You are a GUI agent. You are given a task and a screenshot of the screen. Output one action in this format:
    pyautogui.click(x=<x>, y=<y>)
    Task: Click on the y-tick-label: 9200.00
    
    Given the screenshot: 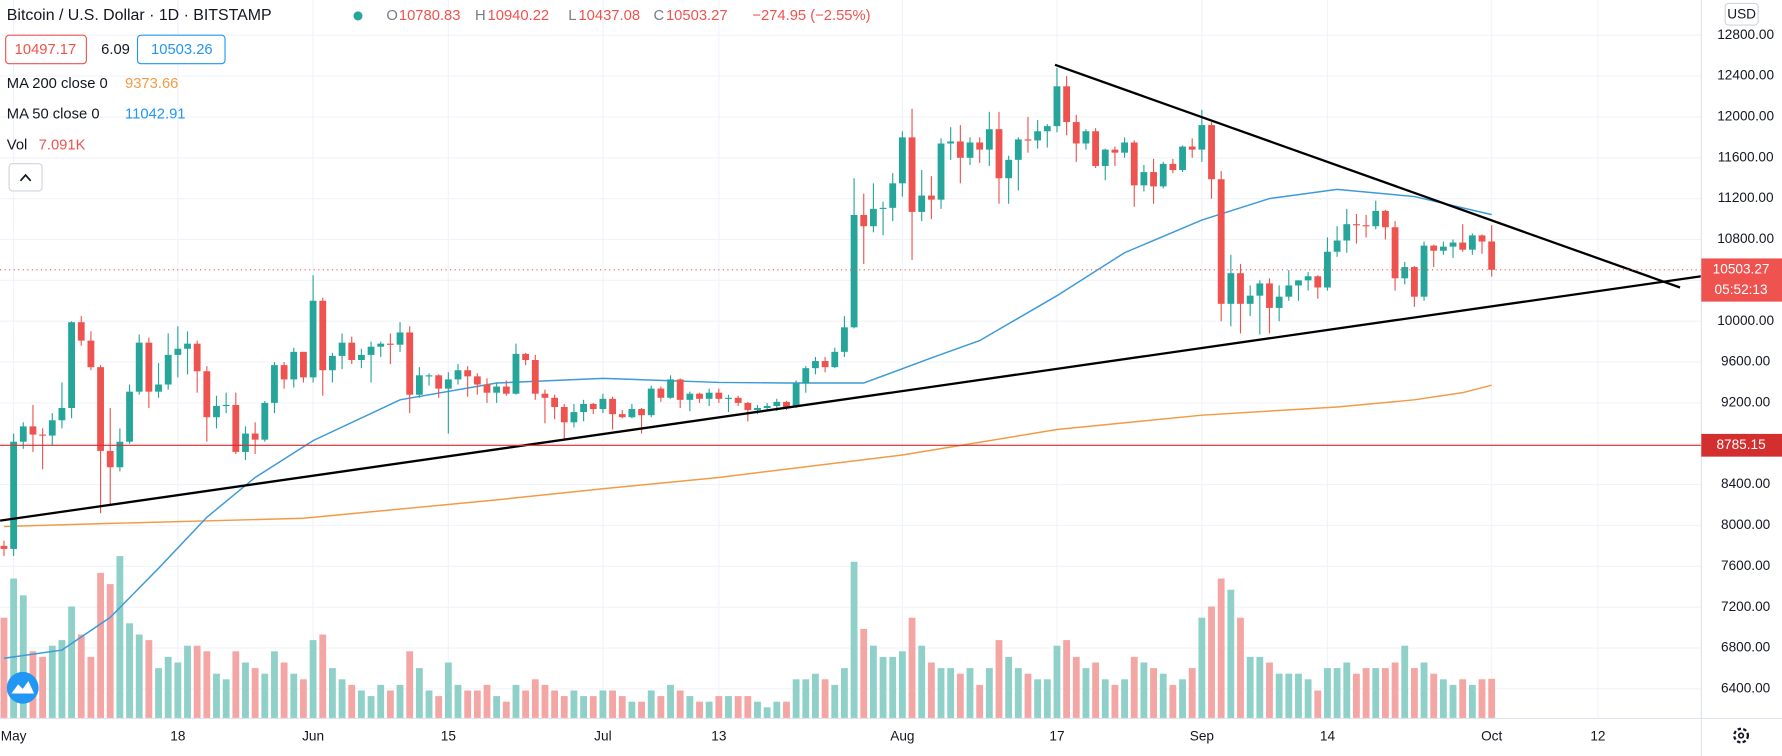 What is the action you would take?
    pyautogui.click(x=1746, y=401)
    